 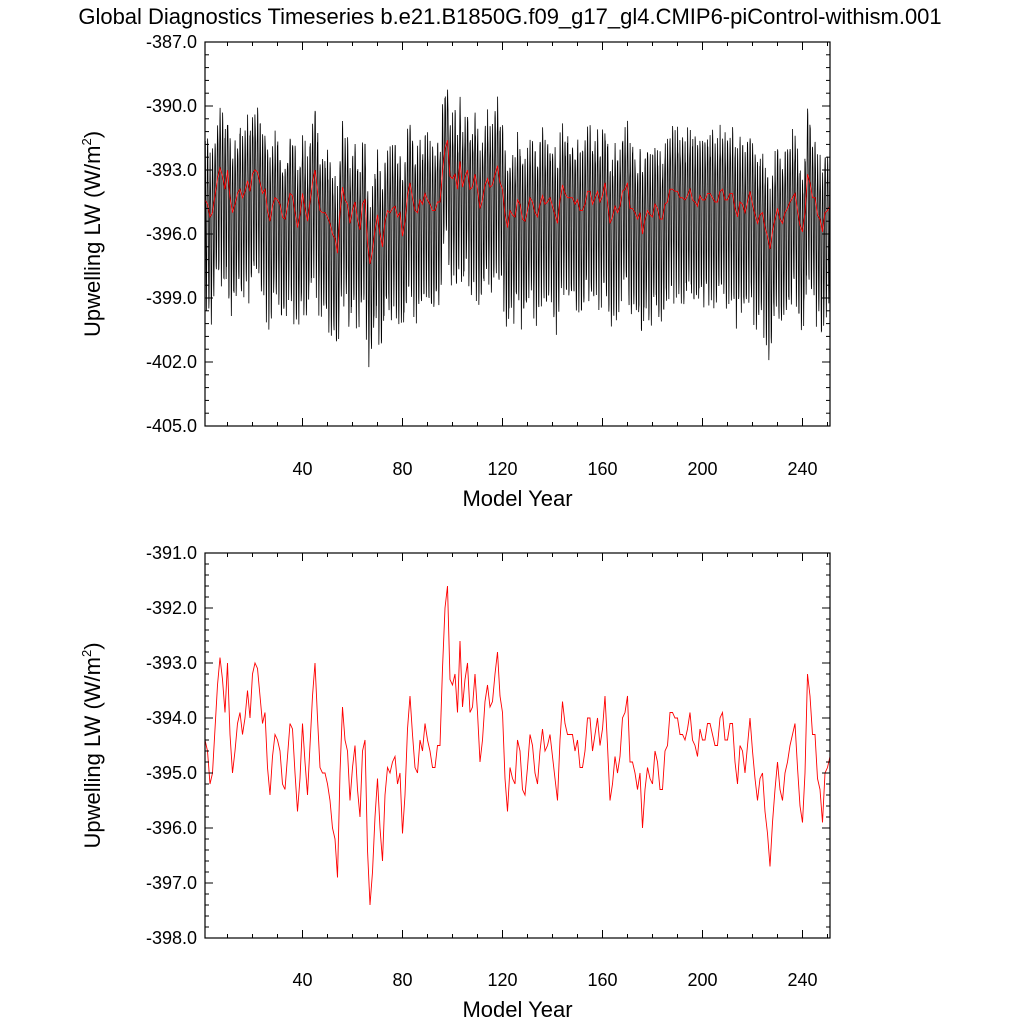 I want to click on series-line-annual-mean, so click(x=517, y=202).